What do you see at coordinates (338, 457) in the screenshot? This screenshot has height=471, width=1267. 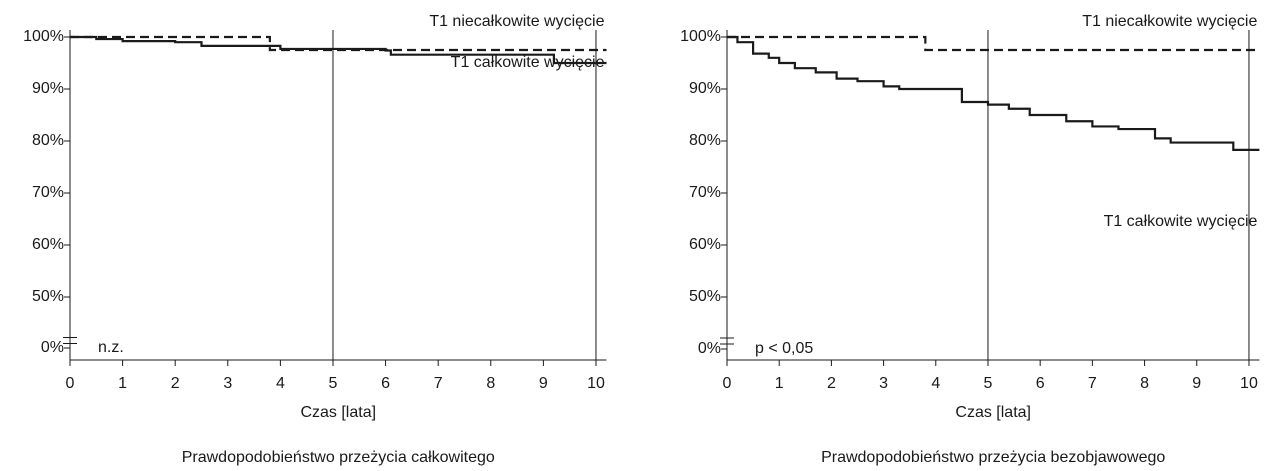 I see `caption: Prawdopodobieństwo przeżycia całkowitego` at bounding box center [338, 457].